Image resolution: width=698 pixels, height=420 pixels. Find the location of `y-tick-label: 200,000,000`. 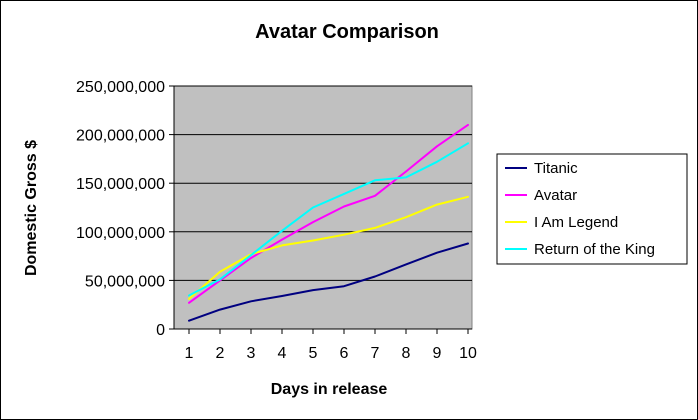

y-tick-label: 200,000,000 is located at coordinates (120, 136).